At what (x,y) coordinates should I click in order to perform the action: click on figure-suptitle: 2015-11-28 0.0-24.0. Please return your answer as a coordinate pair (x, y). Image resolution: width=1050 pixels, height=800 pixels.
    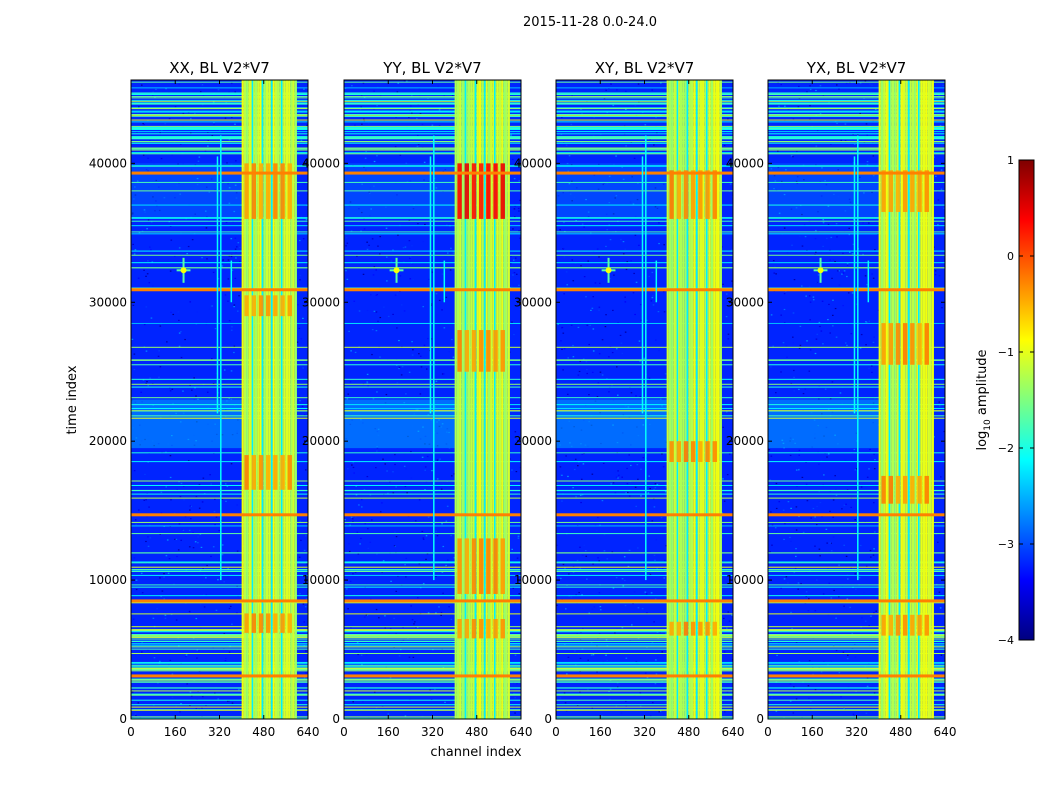
    Looking at the image, I should click on (590, 22).